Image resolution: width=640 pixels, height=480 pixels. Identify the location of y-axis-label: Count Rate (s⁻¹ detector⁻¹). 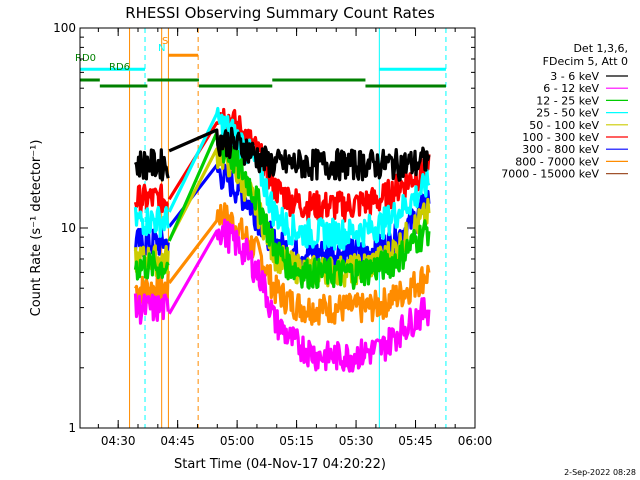
(36, 228).